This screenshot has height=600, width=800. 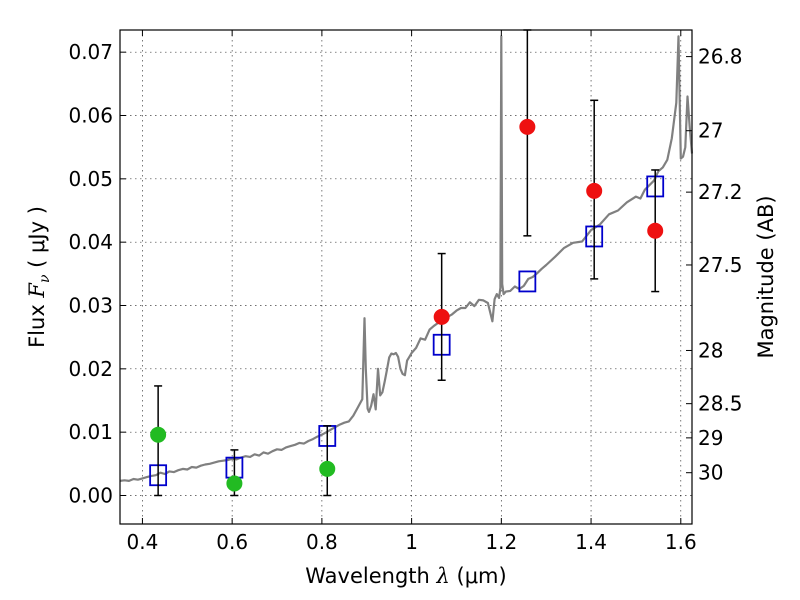 I want to click on magnitude-tick-label: 27.2, so click(x=720, y=192).